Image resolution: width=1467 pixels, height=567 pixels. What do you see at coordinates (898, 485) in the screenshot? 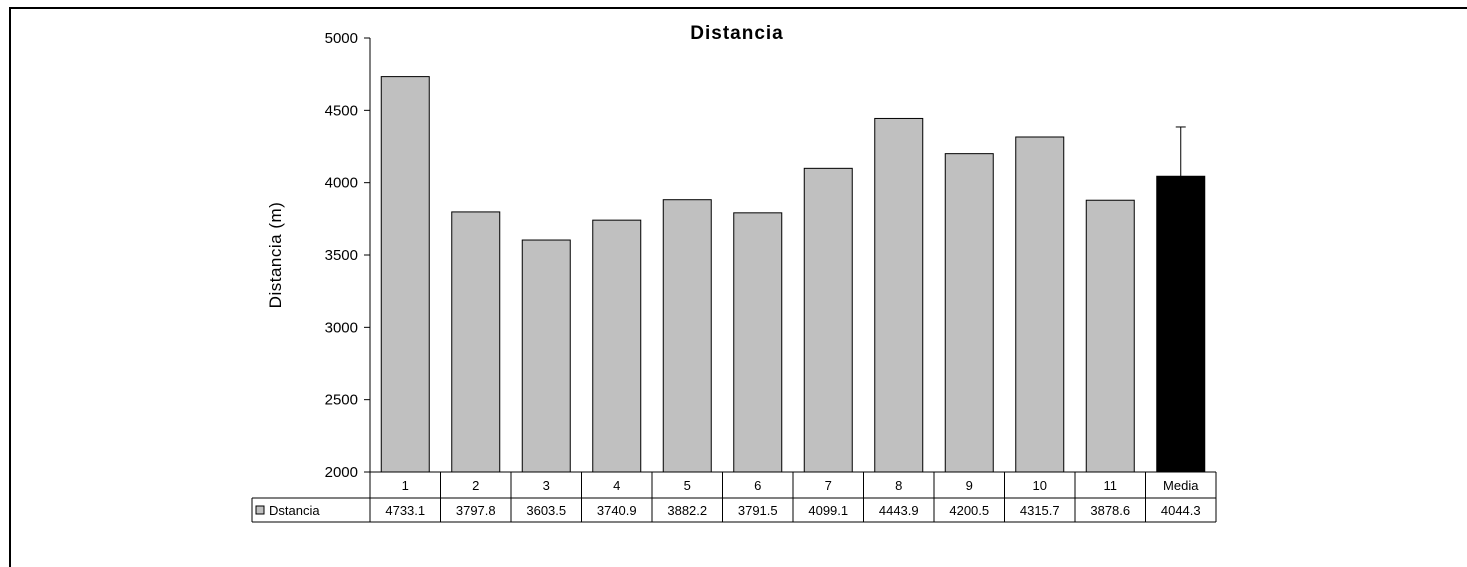
I see `category-label: 8` at bounding box center [898, 485].